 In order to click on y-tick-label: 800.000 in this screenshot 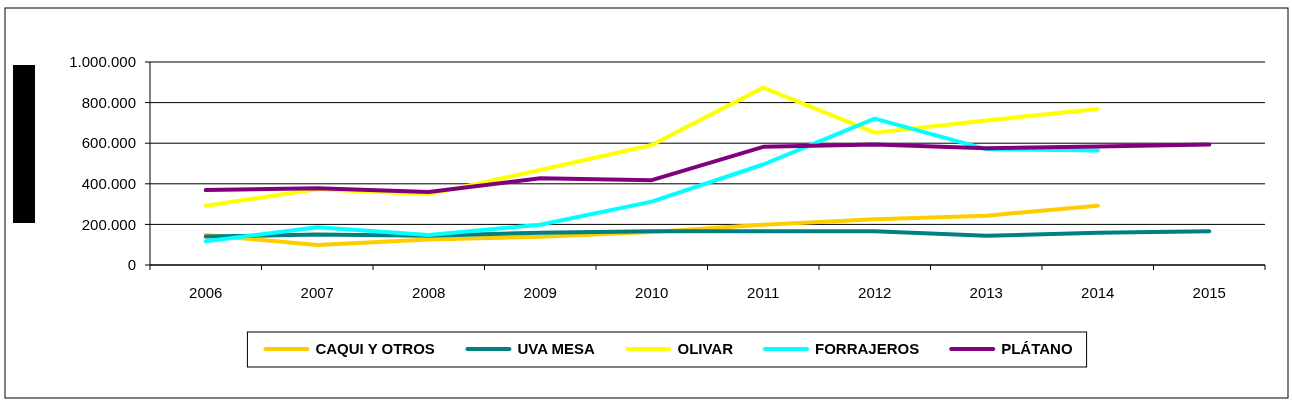, I will do `click(108, 102)`.